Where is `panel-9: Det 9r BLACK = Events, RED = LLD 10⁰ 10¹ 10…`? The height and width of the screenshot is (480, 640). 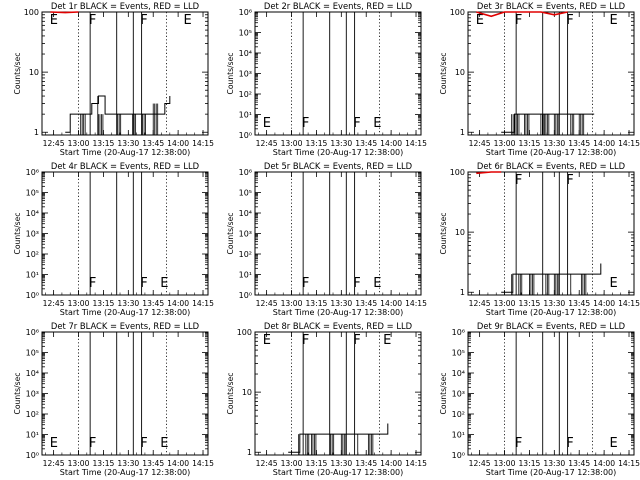
panel-9: Det 9r BLACK = Events, RED = LLD 10⁰ 10¹ 10… is located at coordinates (539, 399).